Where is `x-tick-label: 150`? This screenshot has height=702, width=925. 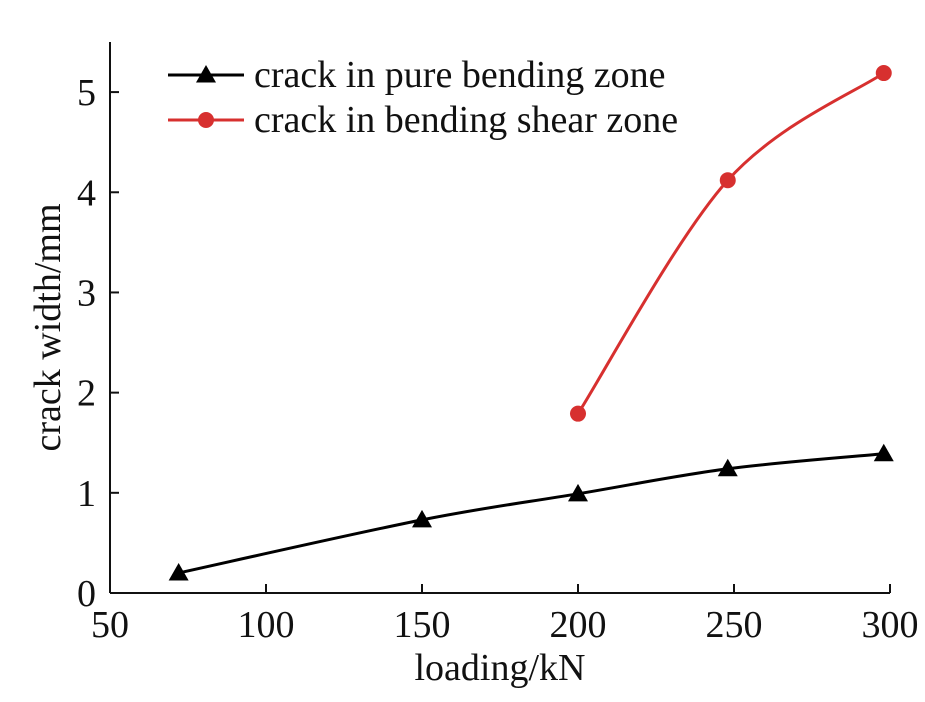
x-tick-label: 150 is located at coordinates (422, 625).